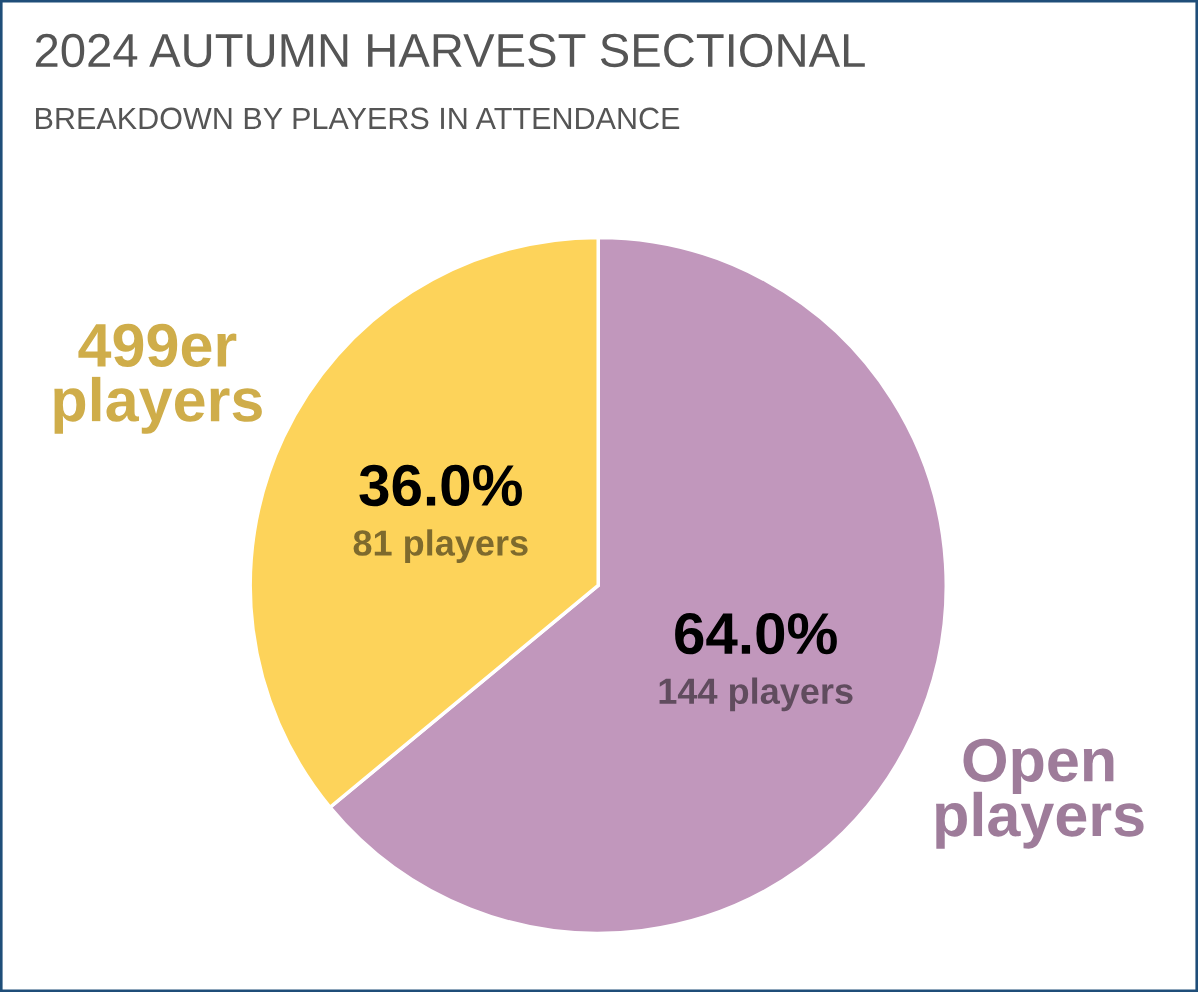 The height and width of the screenshot is (992, 1198). Describe the element at coordinates (756, 662) in the screenshot. I see `data-label: 64.0% 144 players` at that location.